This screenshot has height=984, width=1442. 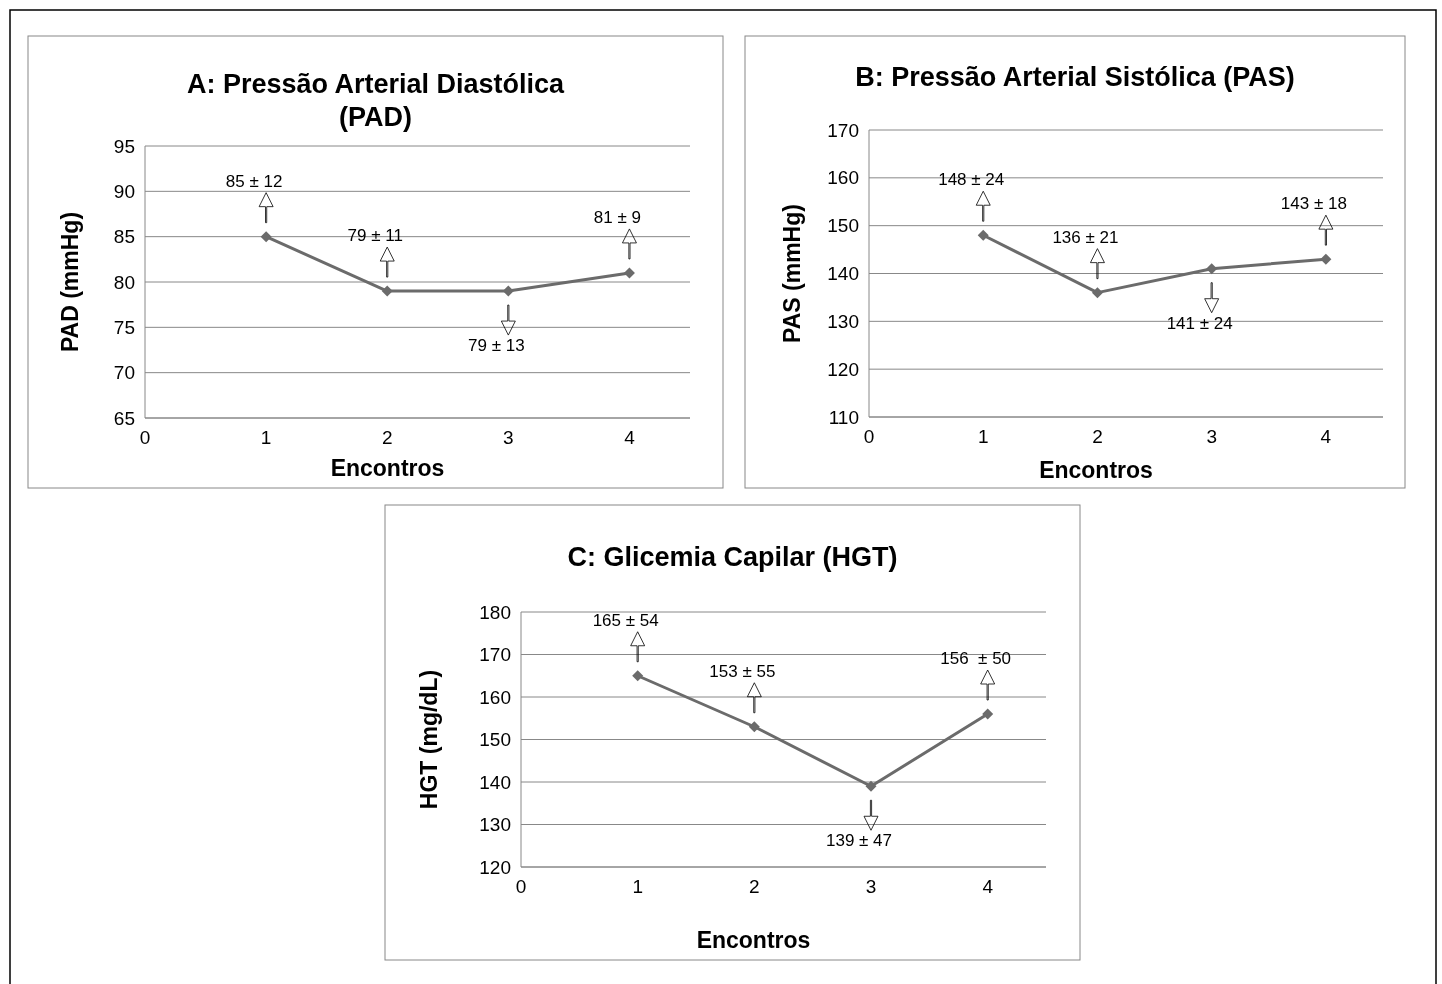 What do you see at coordinates (742, 671) in the screenshot?
I see `annotation: 153 ± 55` at bounding box center [742, 671].